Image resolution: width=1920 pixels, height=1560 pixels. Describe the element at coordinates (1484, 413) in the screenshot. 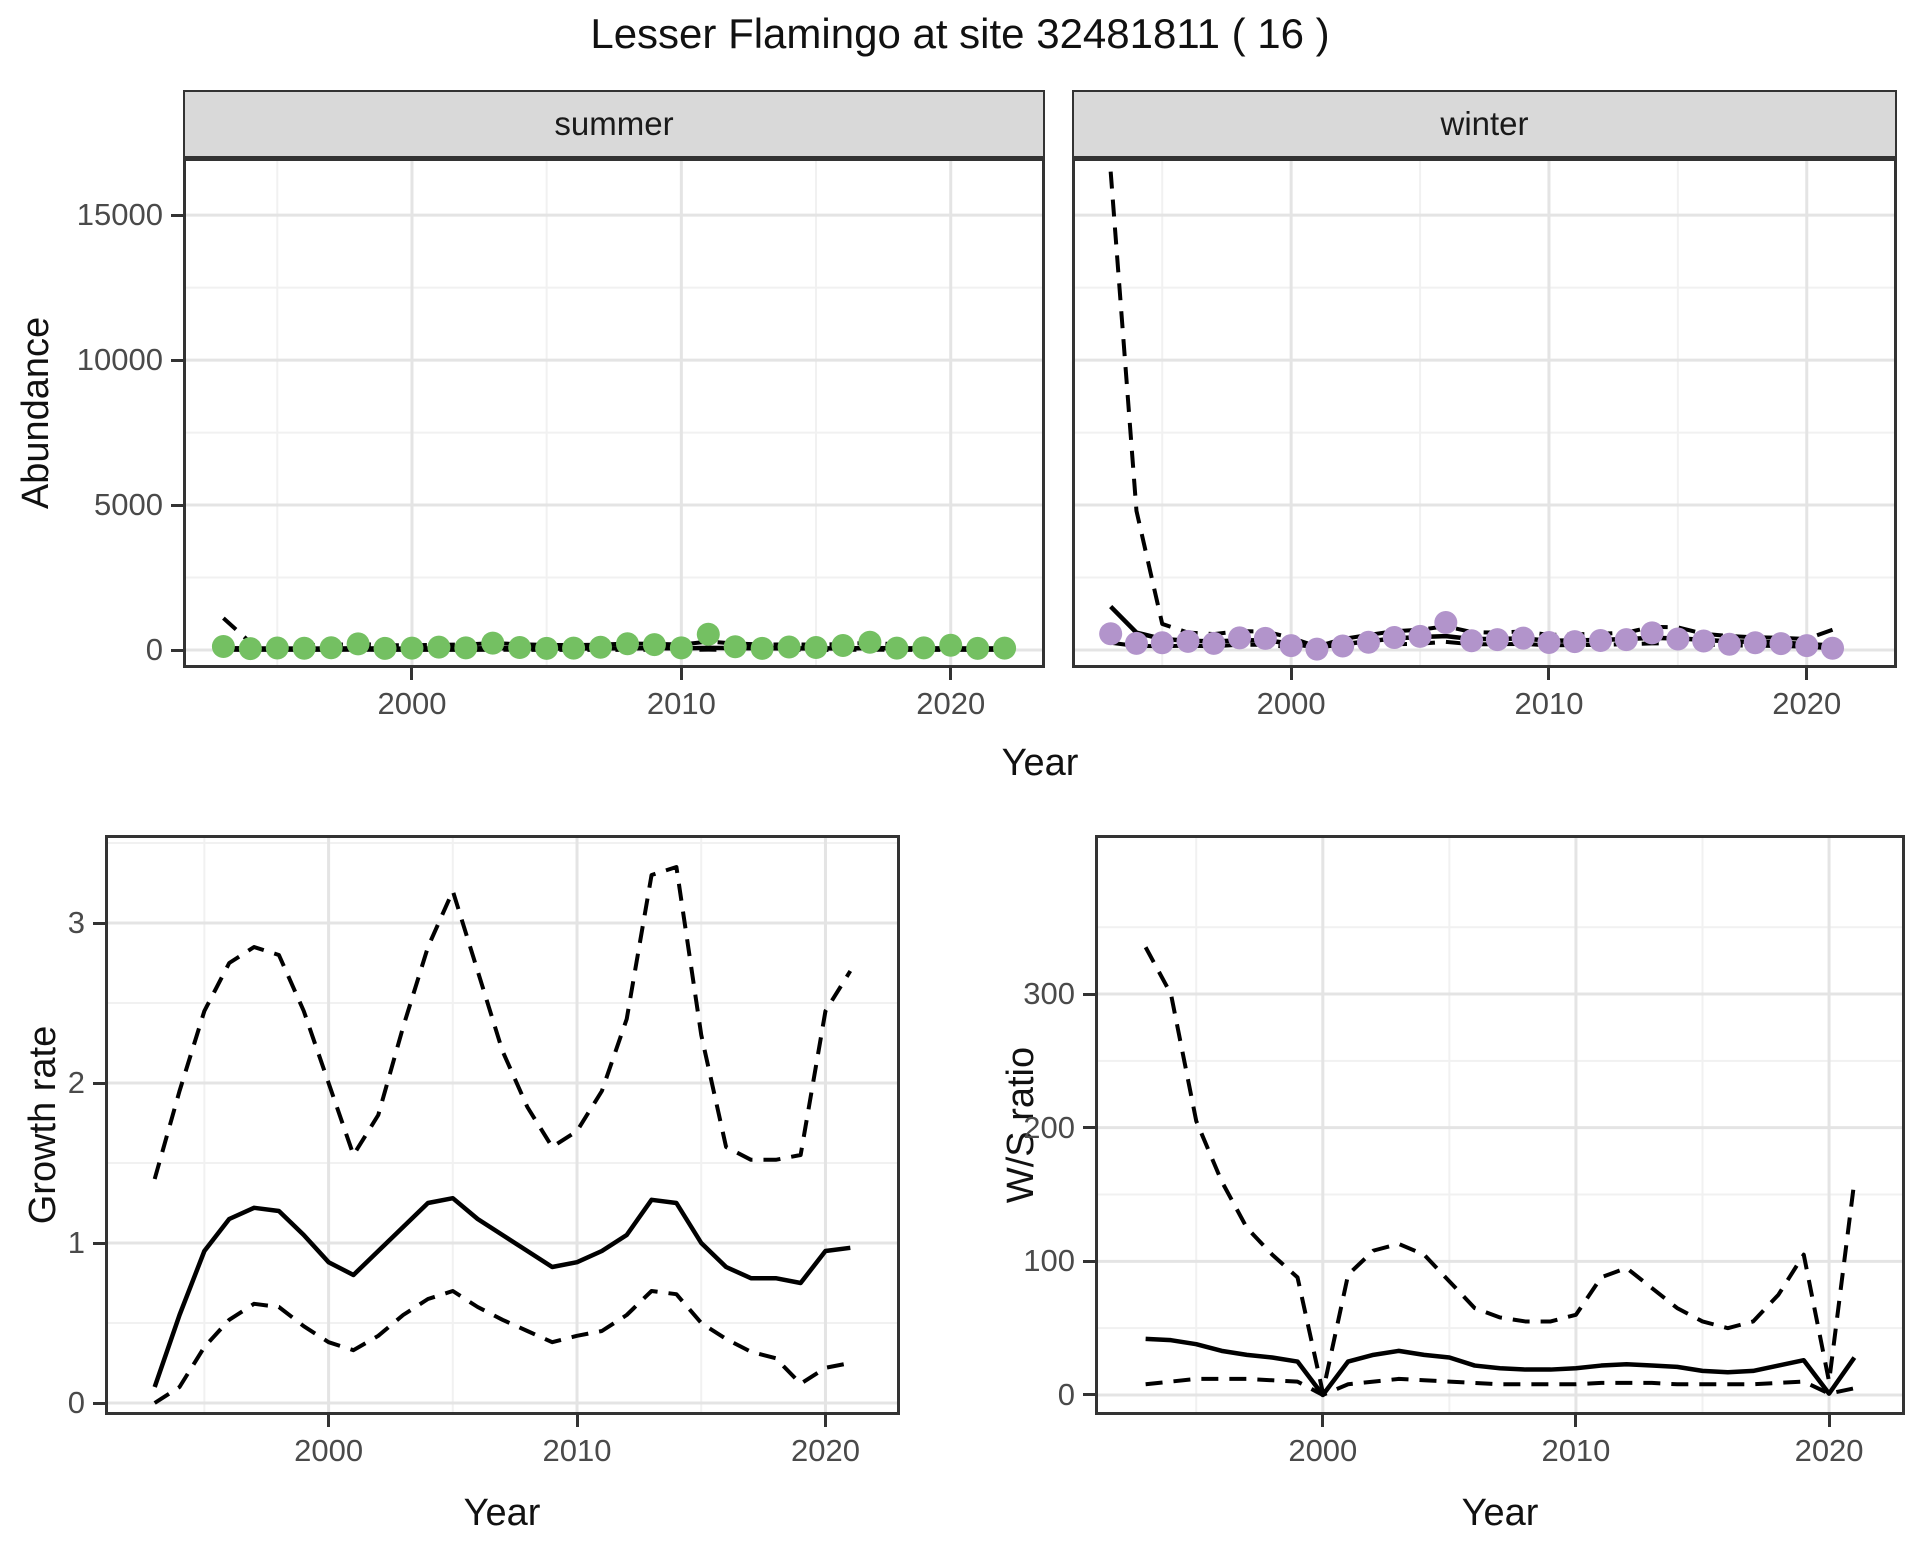

I see `winter-abundance-panel` at that location.